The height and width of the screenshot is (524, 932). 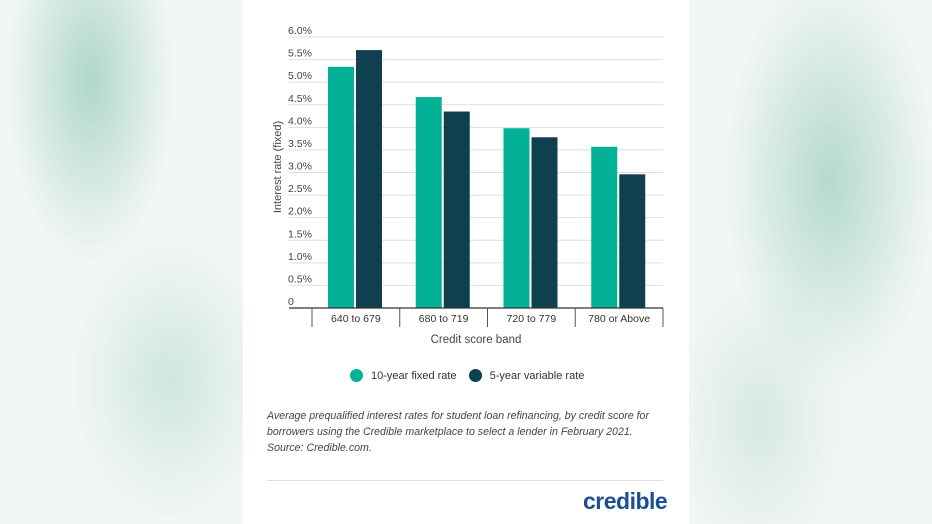 I want to click on x-axis-label: Credit score band, so click(x=476, y=340).